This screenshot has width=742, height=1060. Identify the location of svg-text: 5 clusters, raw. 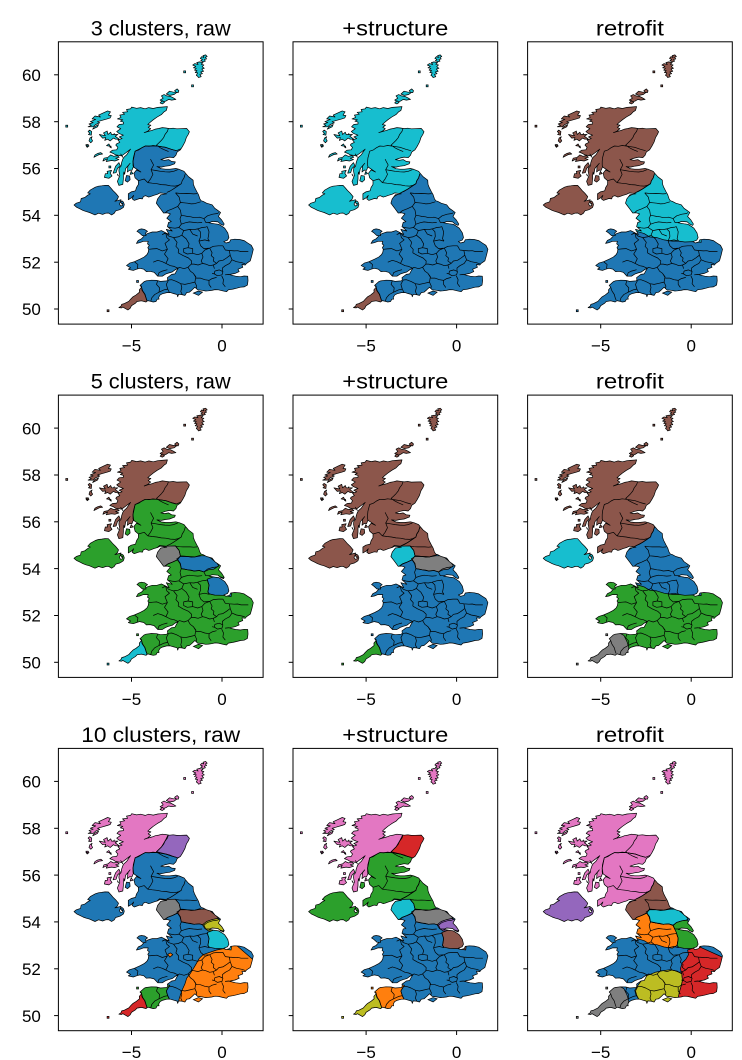
(161, 382).